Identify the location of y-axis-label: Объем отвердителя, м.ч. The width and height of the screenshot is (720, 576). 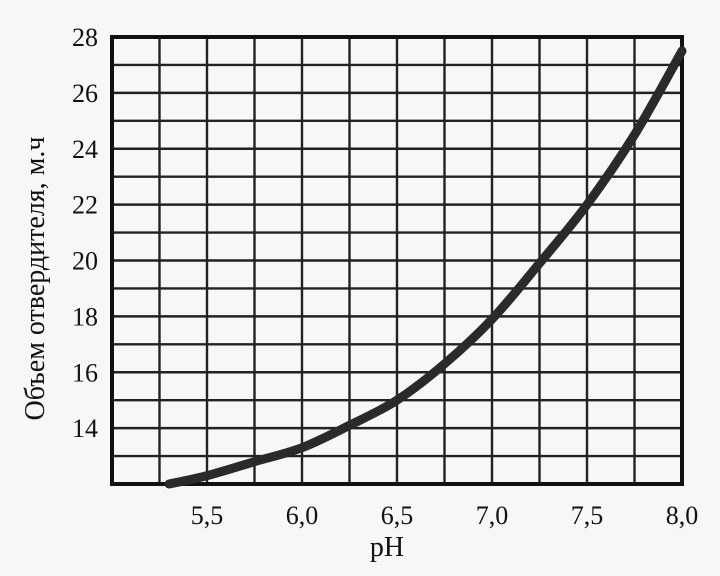
(35, 279).